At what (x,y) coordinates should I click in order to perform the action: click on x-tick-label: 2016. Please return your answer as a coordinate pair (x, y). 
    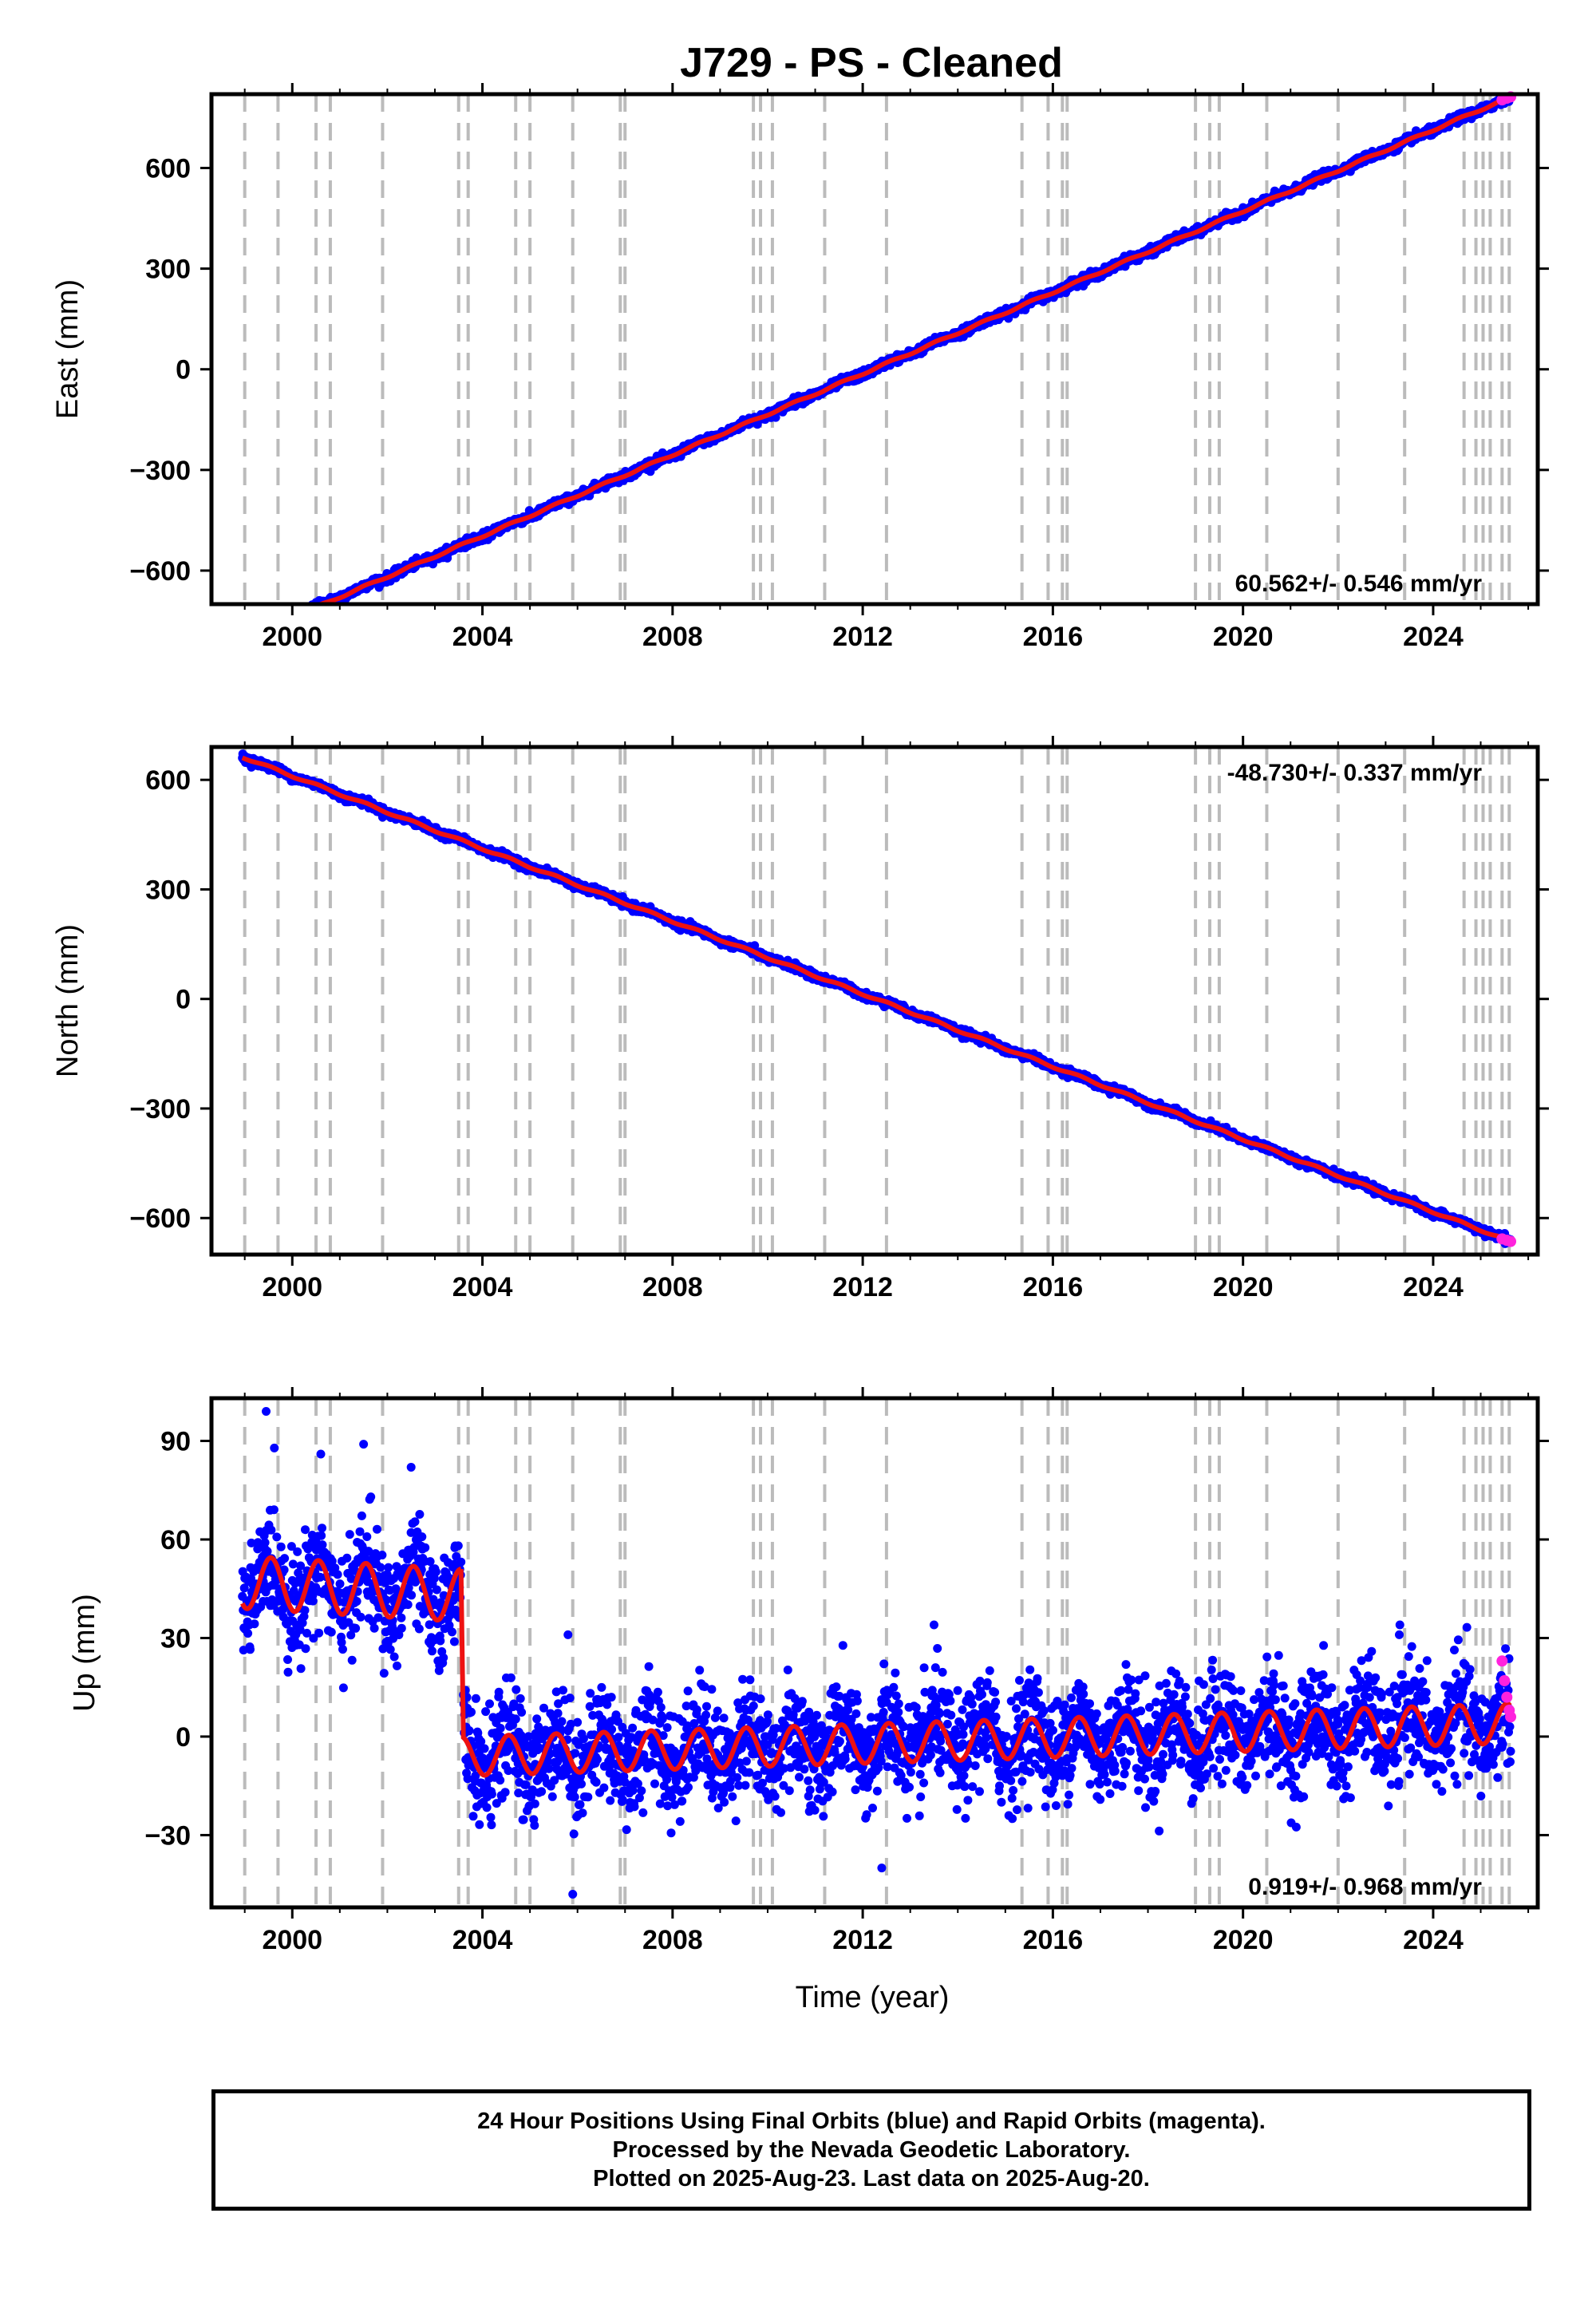
    Looking at the image, I should click on (1053, 637).